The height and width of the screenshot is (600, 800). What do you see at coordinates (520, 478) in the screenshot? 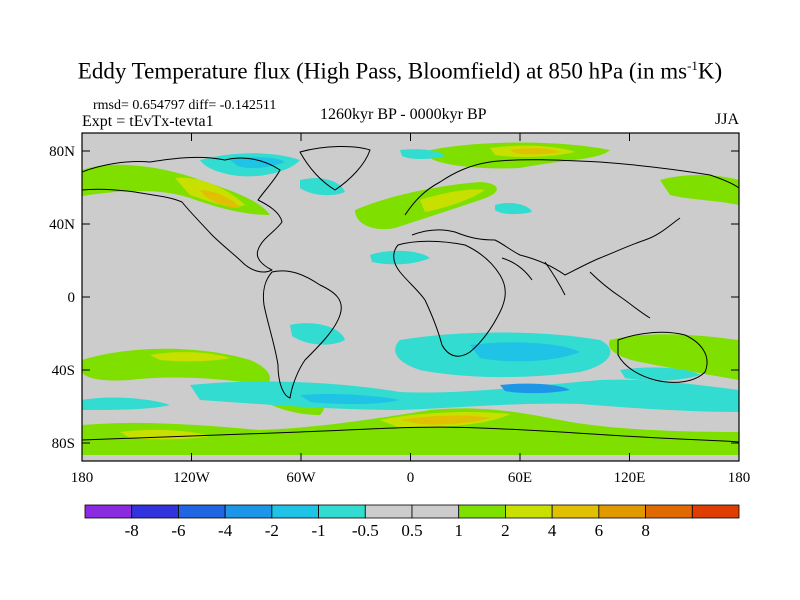
I see `lon-tick-label: 60E` at bounding box center [520, 478].